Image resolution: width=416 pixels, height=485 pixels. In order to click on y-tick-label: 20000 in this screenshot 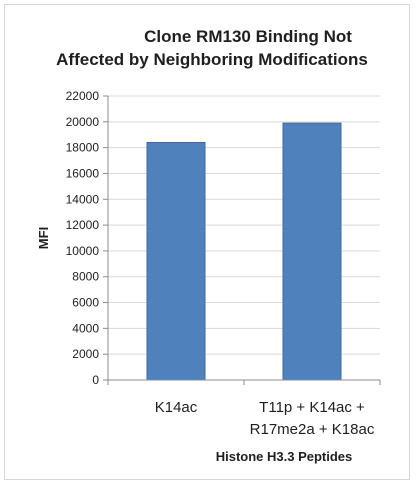, I will do `click(83, 122)`.